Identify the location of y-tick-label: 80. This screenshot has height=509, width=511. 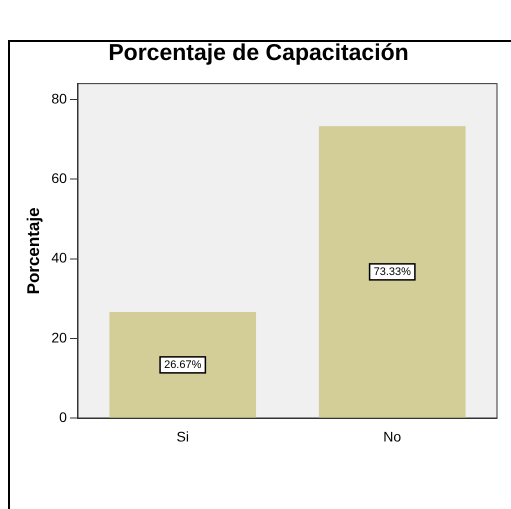
(59, 98).